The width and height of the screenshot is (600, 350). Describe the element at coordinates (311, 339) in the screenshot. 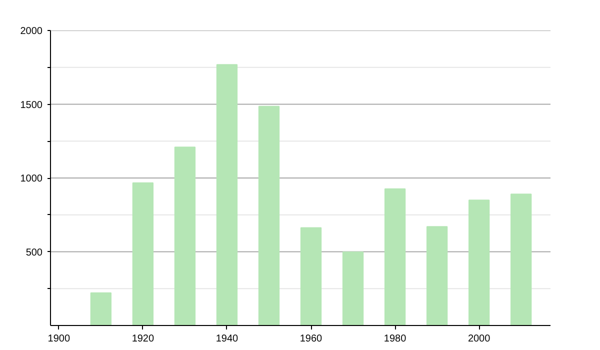

I see `x-tick-label: 1960` at that location.